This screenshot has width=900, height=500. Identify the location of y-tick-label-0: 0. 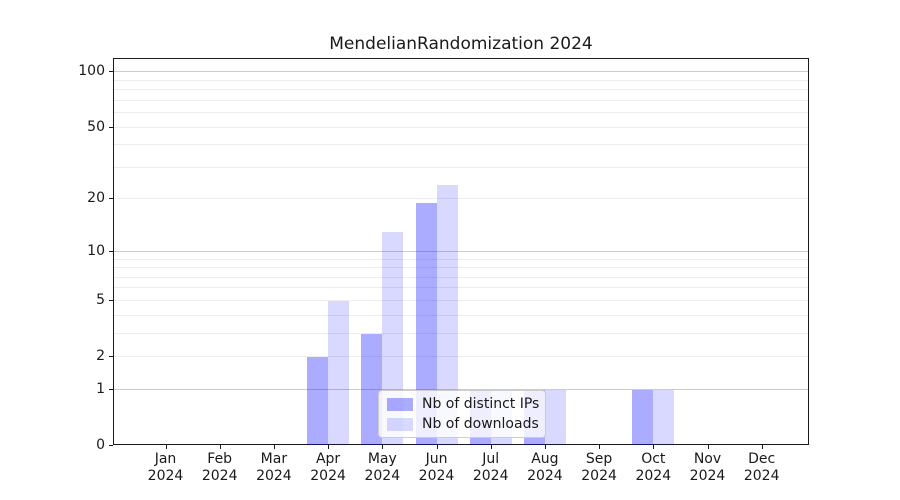
(100, 445).